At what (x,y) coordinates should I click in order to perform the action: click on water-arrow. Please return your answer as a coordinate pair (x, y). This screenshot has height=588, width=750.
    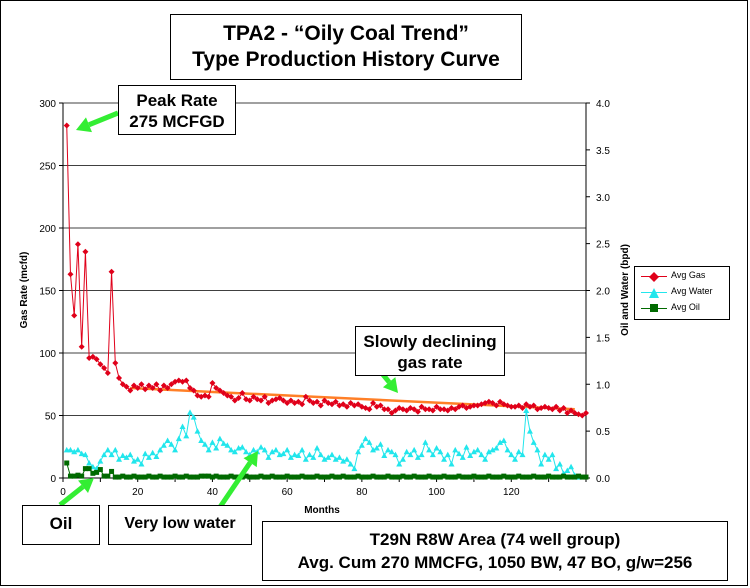
    Looking at the image, I should click on (236, 481).